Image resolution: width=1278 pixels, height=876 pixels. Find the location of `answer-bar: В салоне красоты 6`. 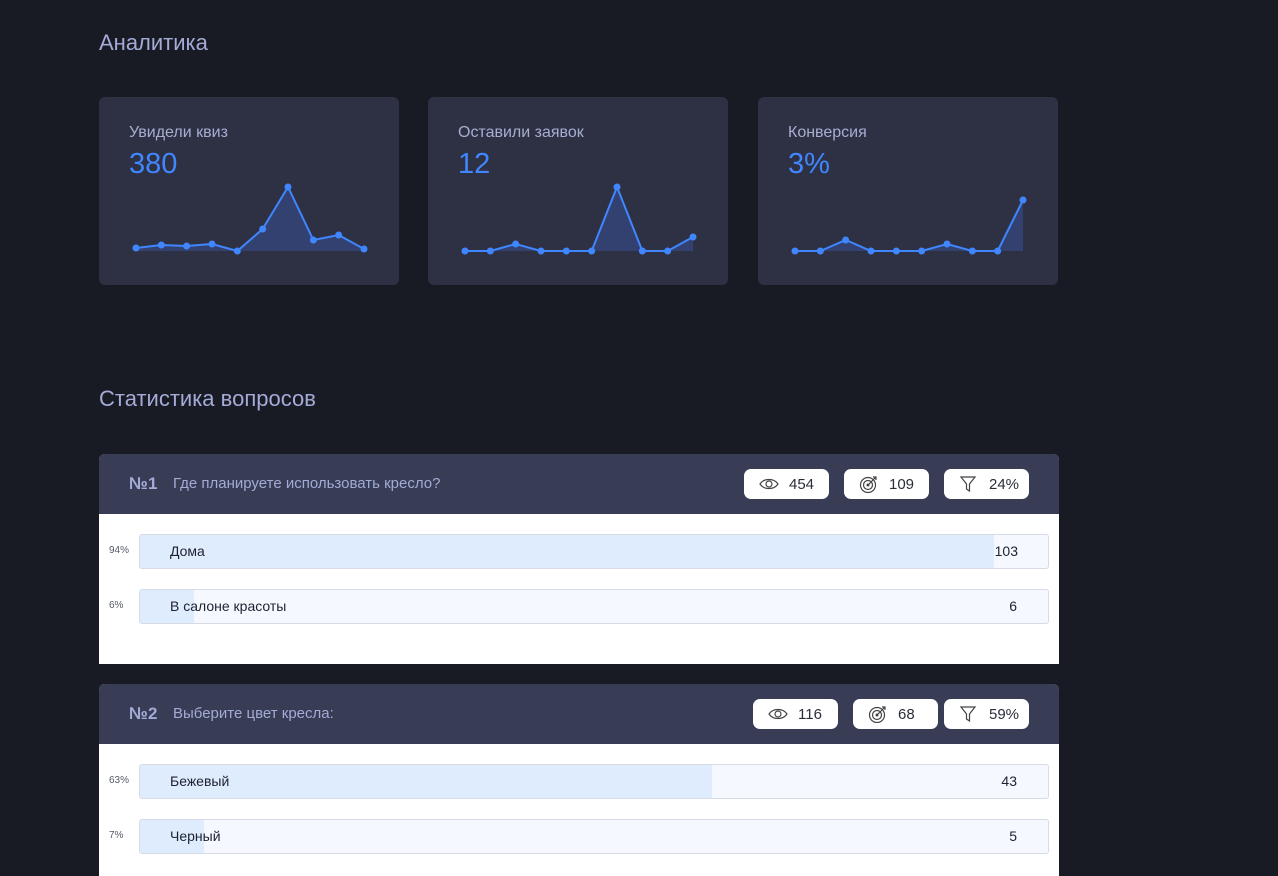

answer-bar: В салоне красоты 6 is located at coordinates (594, 606).